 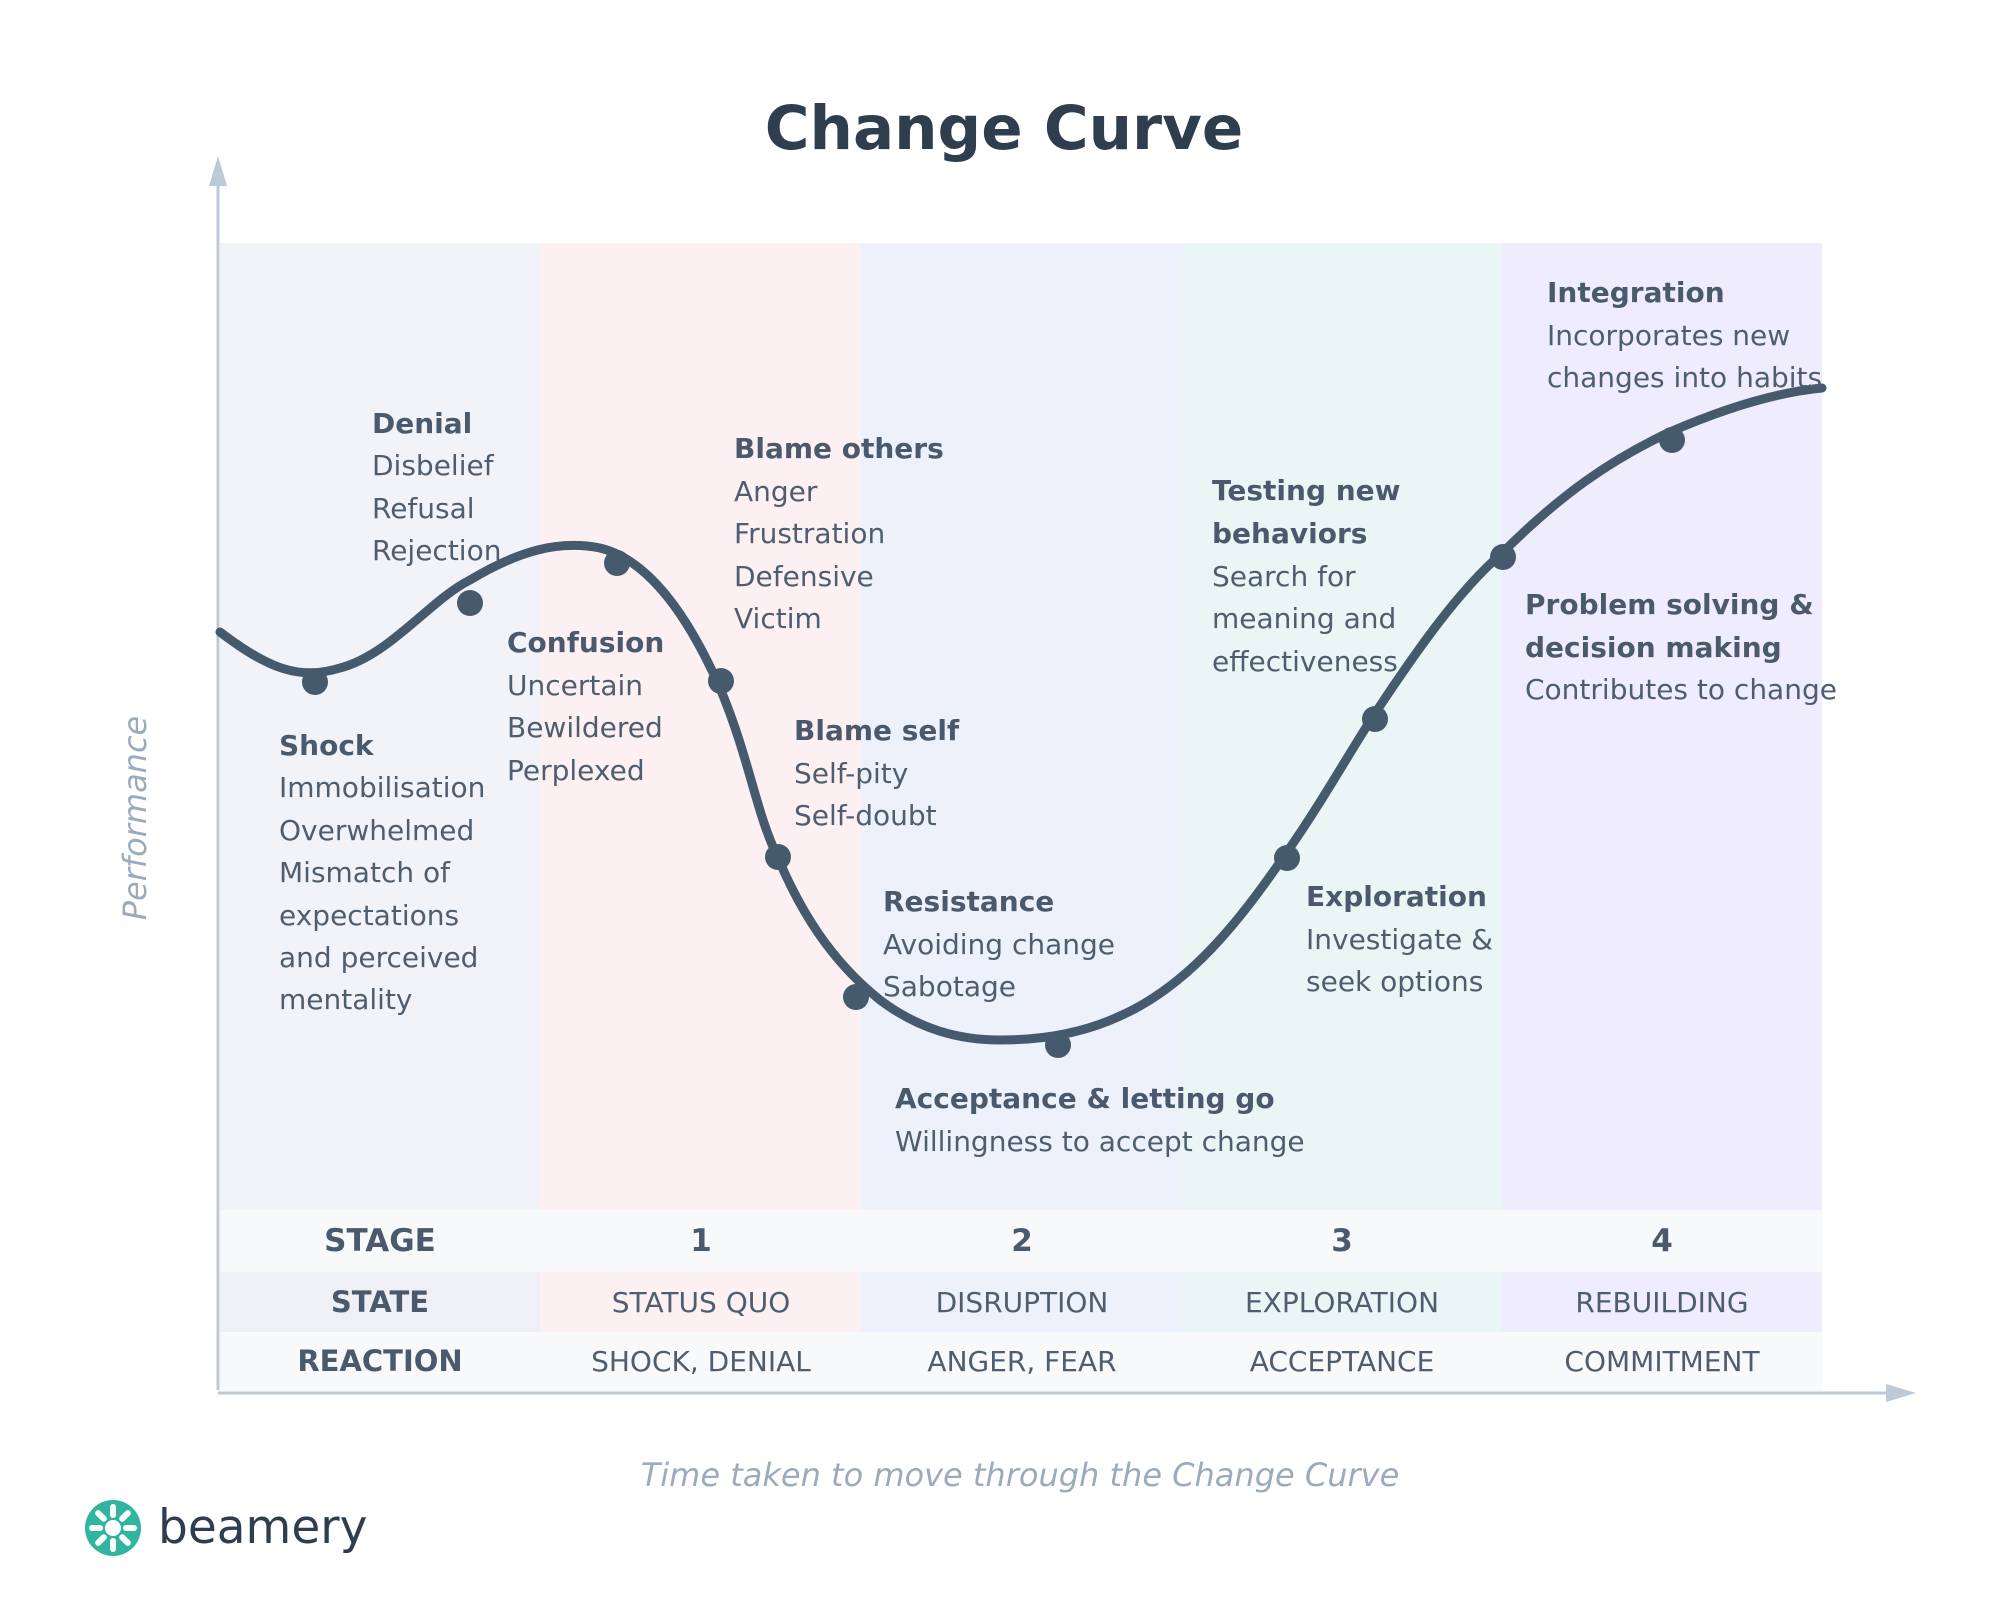 I want to click on stage-3: 3, so click(x=1342, y=1241).